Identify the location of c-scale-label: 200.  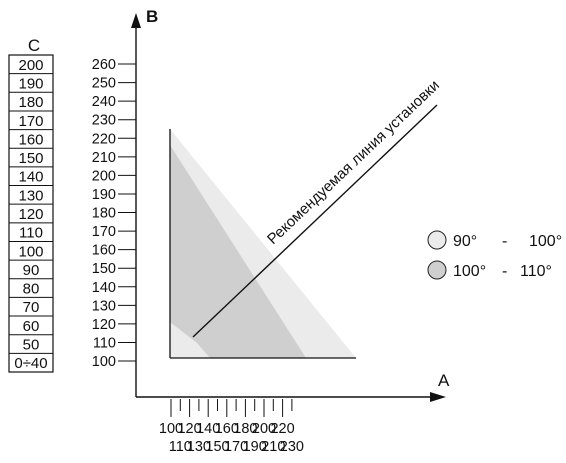
(30, 65).